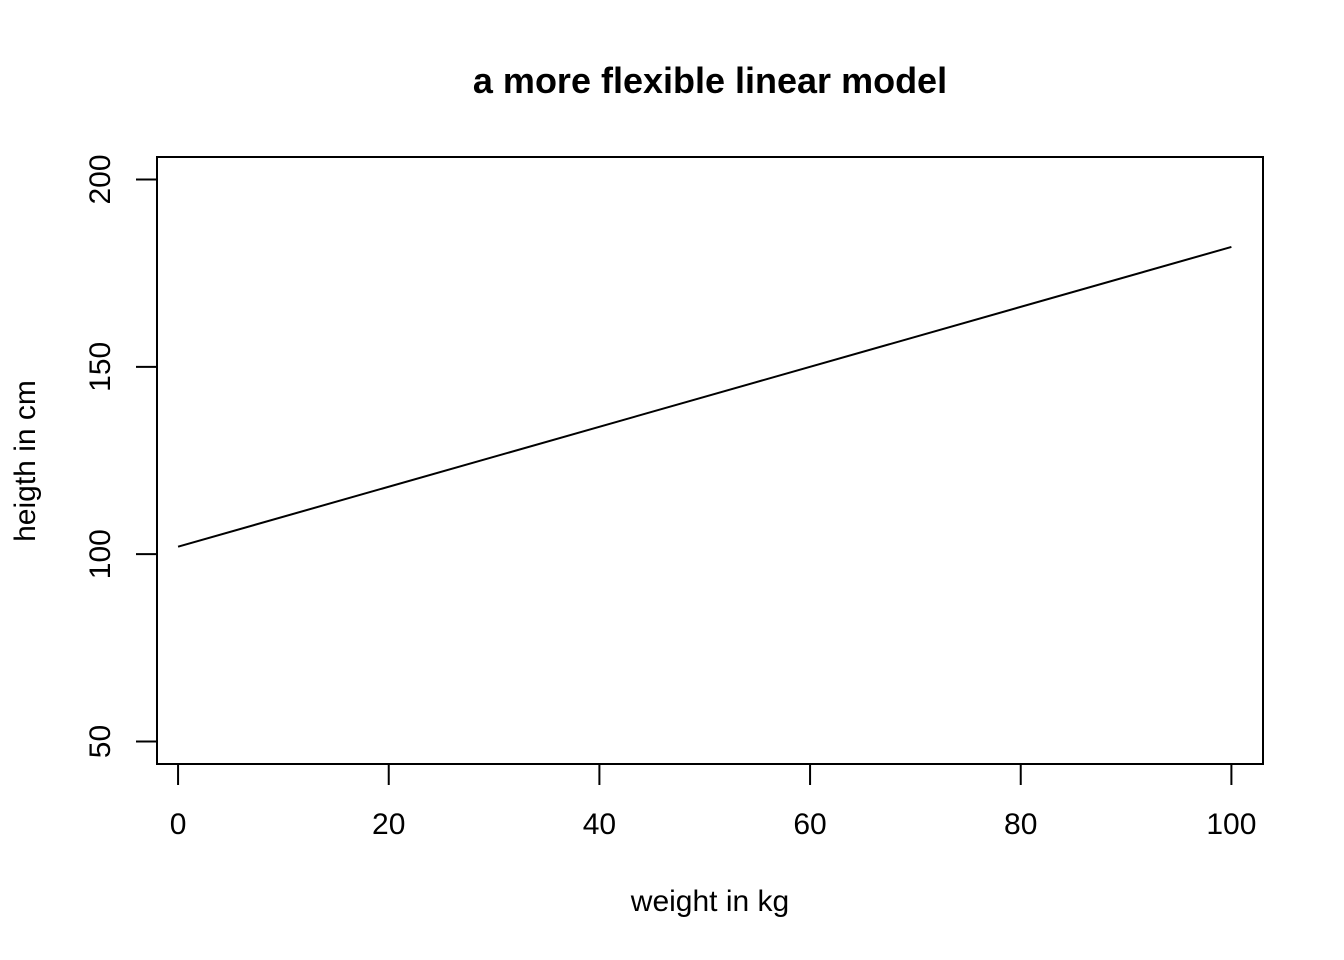 The height and width of the screenshot is (960, 1344). I want to click on x-tick-label: 100, so click(1231, 824).